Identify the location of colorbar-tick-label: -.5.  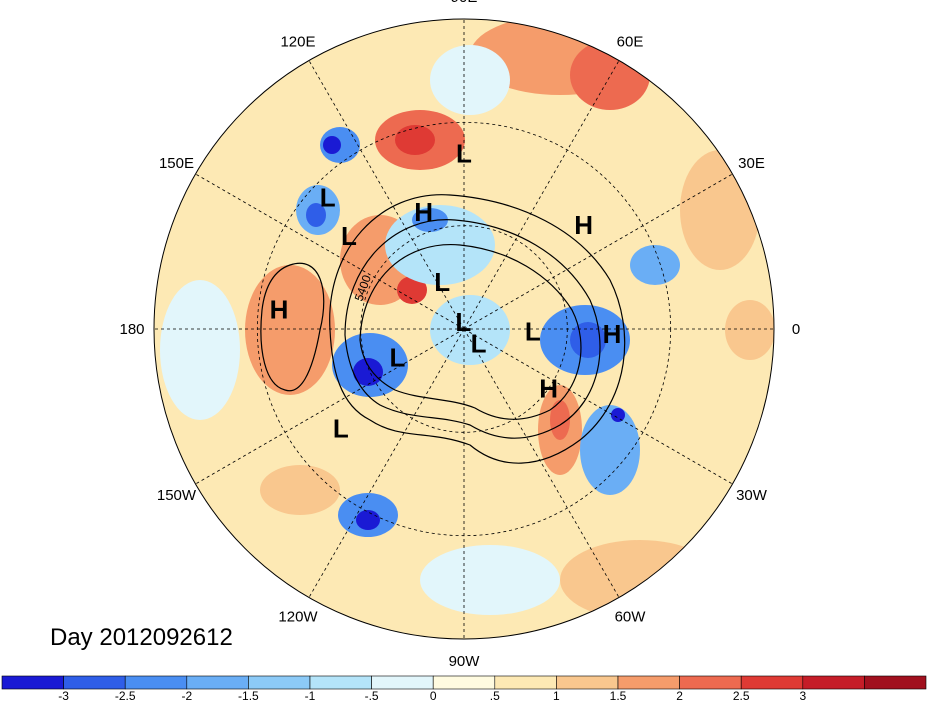
(372, 695).